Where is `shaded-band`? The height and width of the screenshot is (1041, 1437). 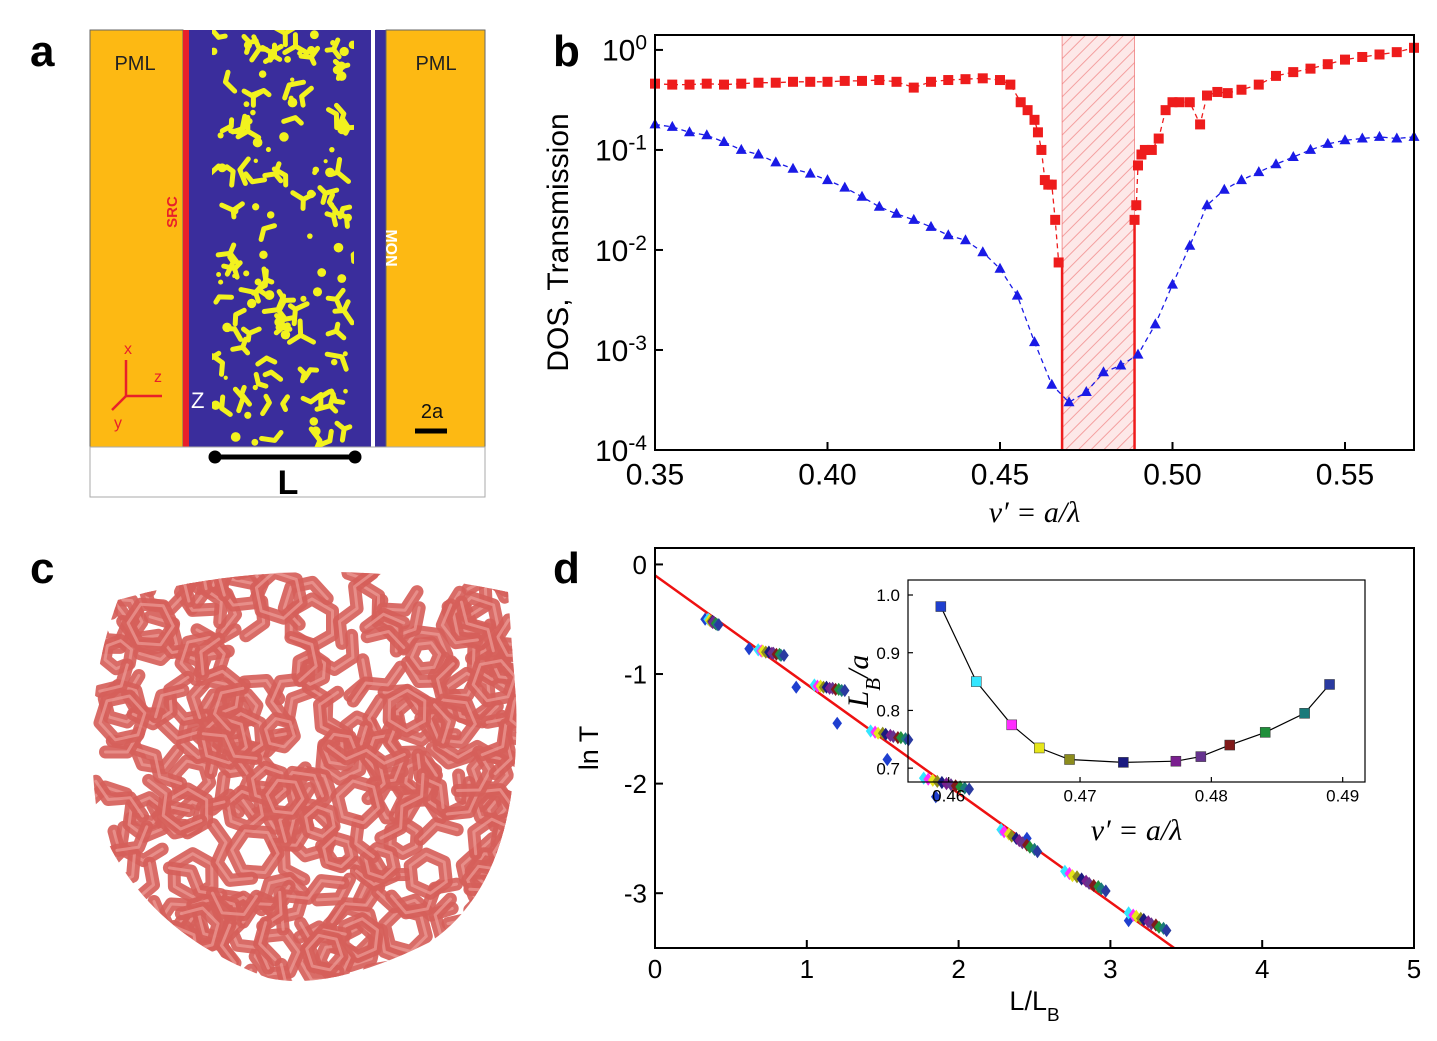 shaded-band is located at coordinates (1098, 242).